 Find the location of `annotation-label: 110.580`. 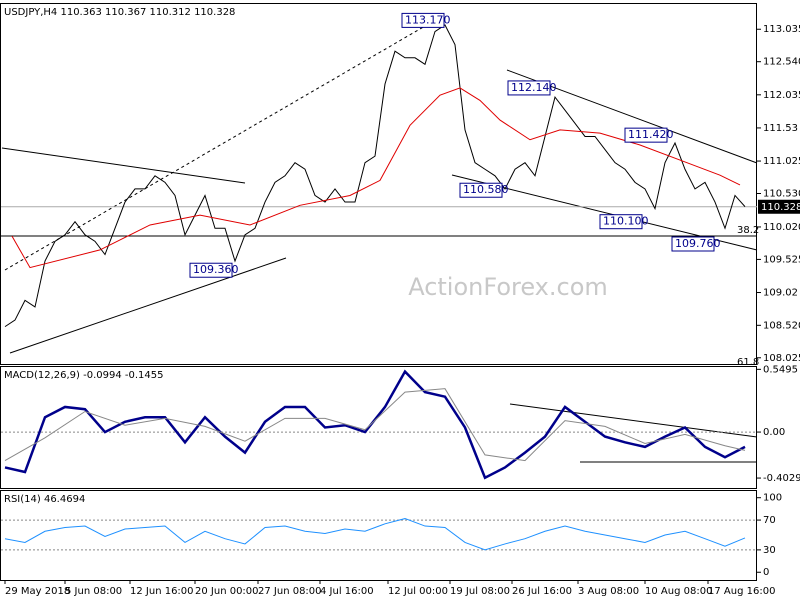

annotation-label: 110.580 is located at coordinates (486, 189).